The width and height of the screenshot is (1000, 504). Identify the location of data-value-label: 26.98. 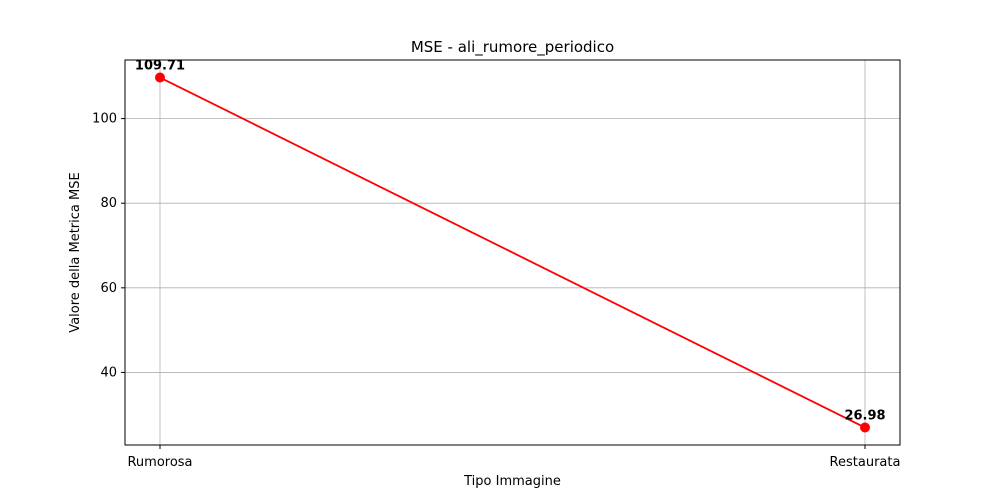
(864, 416).